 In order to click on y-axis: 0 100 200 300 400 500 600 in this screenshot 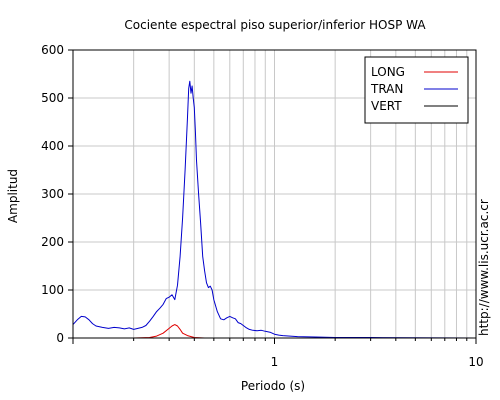, I will do `click(57, 194)`.